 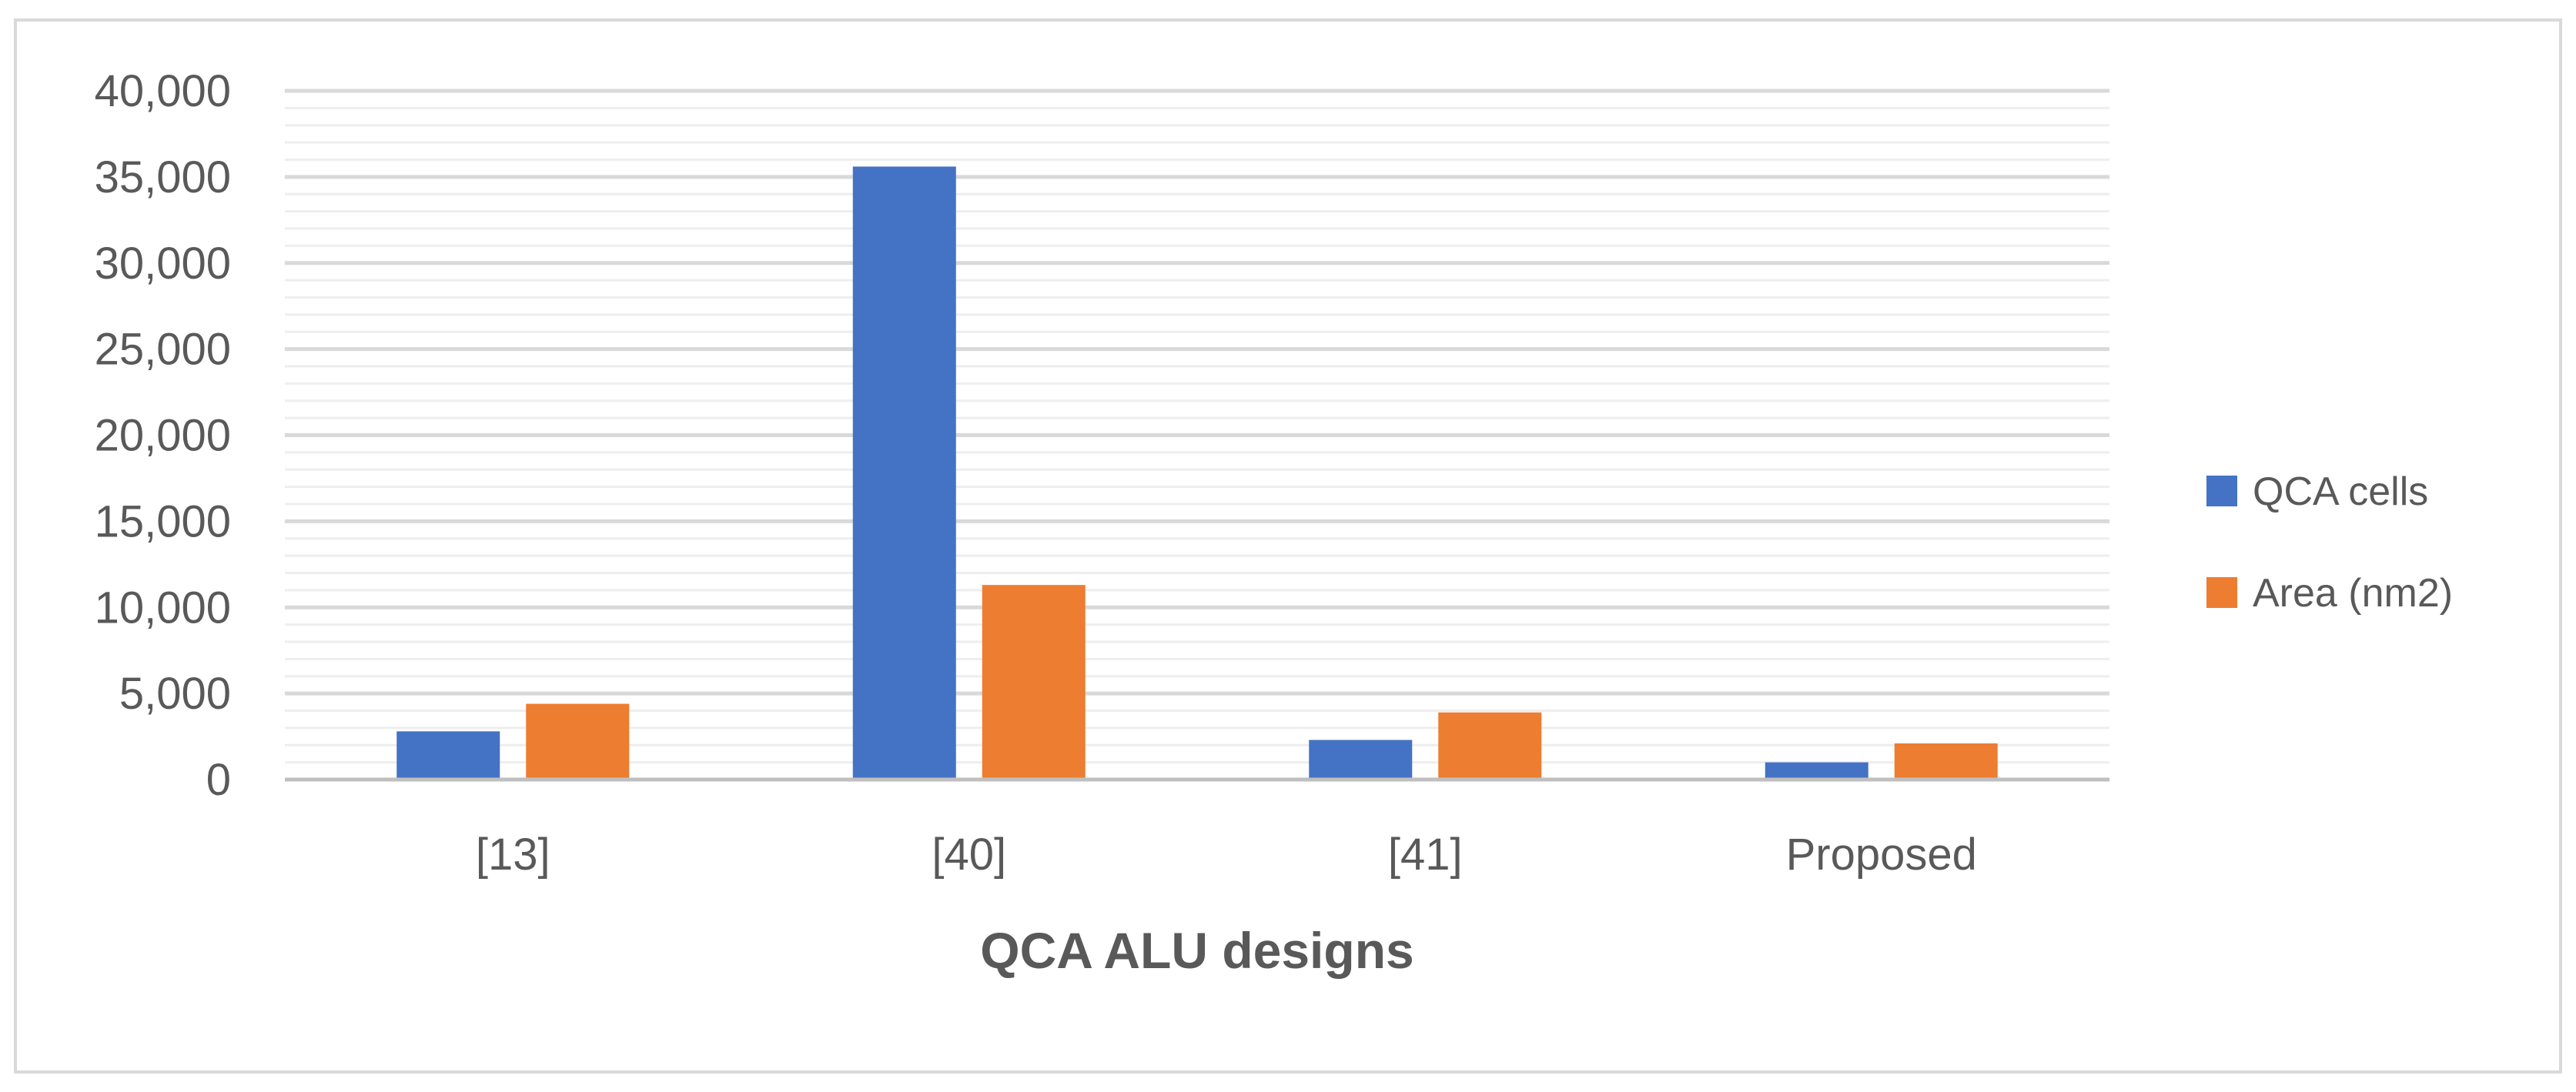 What do you see at coordinates (163, 350) in the screenshot?
I see `y-tick-label: 25,000` at bounding box center [163, 350].